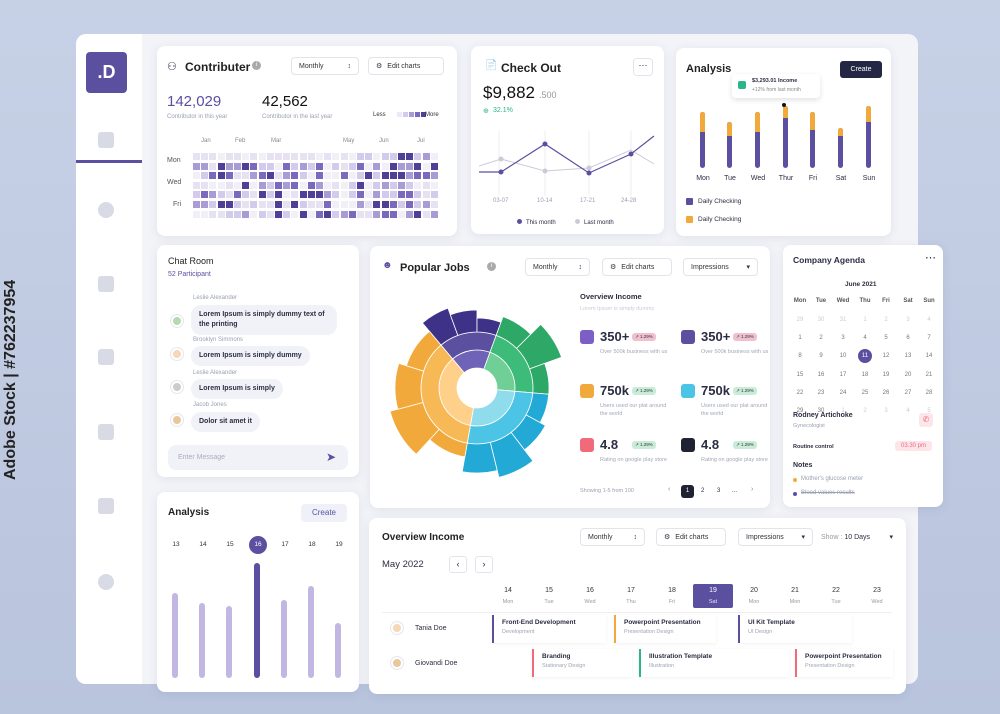 The width and height of the screenshot is (1000, 714). What do you see at coordinates (106, 210) in the screenshot?
I see `compass-icon` at bounding box center [106, 210].